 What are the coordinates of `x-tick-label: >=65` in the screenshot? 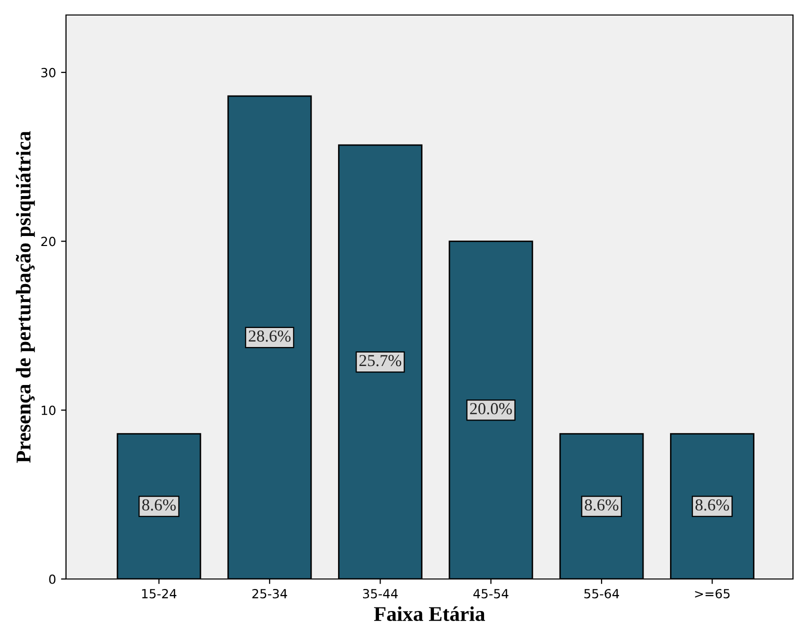 It's located at (712, 593).